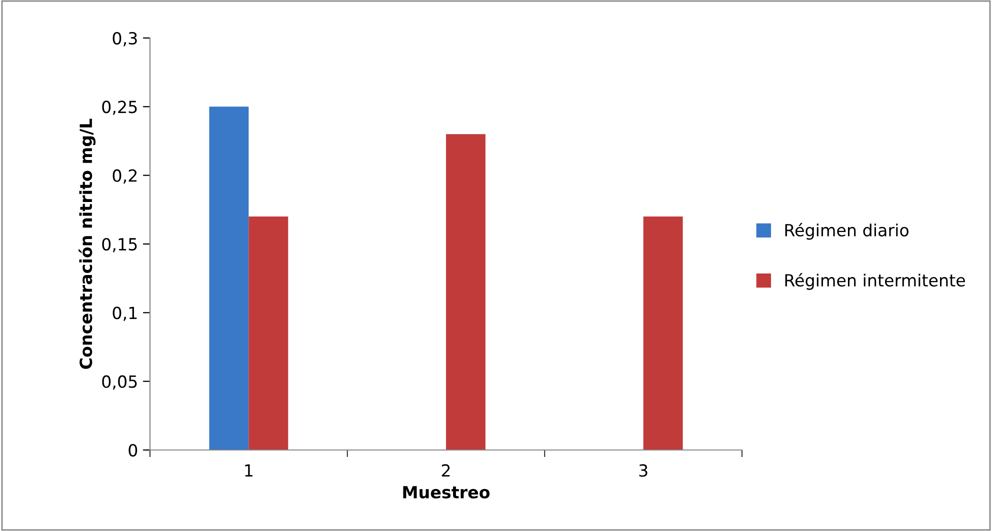 The height and width of the screenshot is (531, 992). What do you see at coordinates (124, 176) in the screenshot?
I see `y-tick-label: 0,2` at bounding box center [124, 176].